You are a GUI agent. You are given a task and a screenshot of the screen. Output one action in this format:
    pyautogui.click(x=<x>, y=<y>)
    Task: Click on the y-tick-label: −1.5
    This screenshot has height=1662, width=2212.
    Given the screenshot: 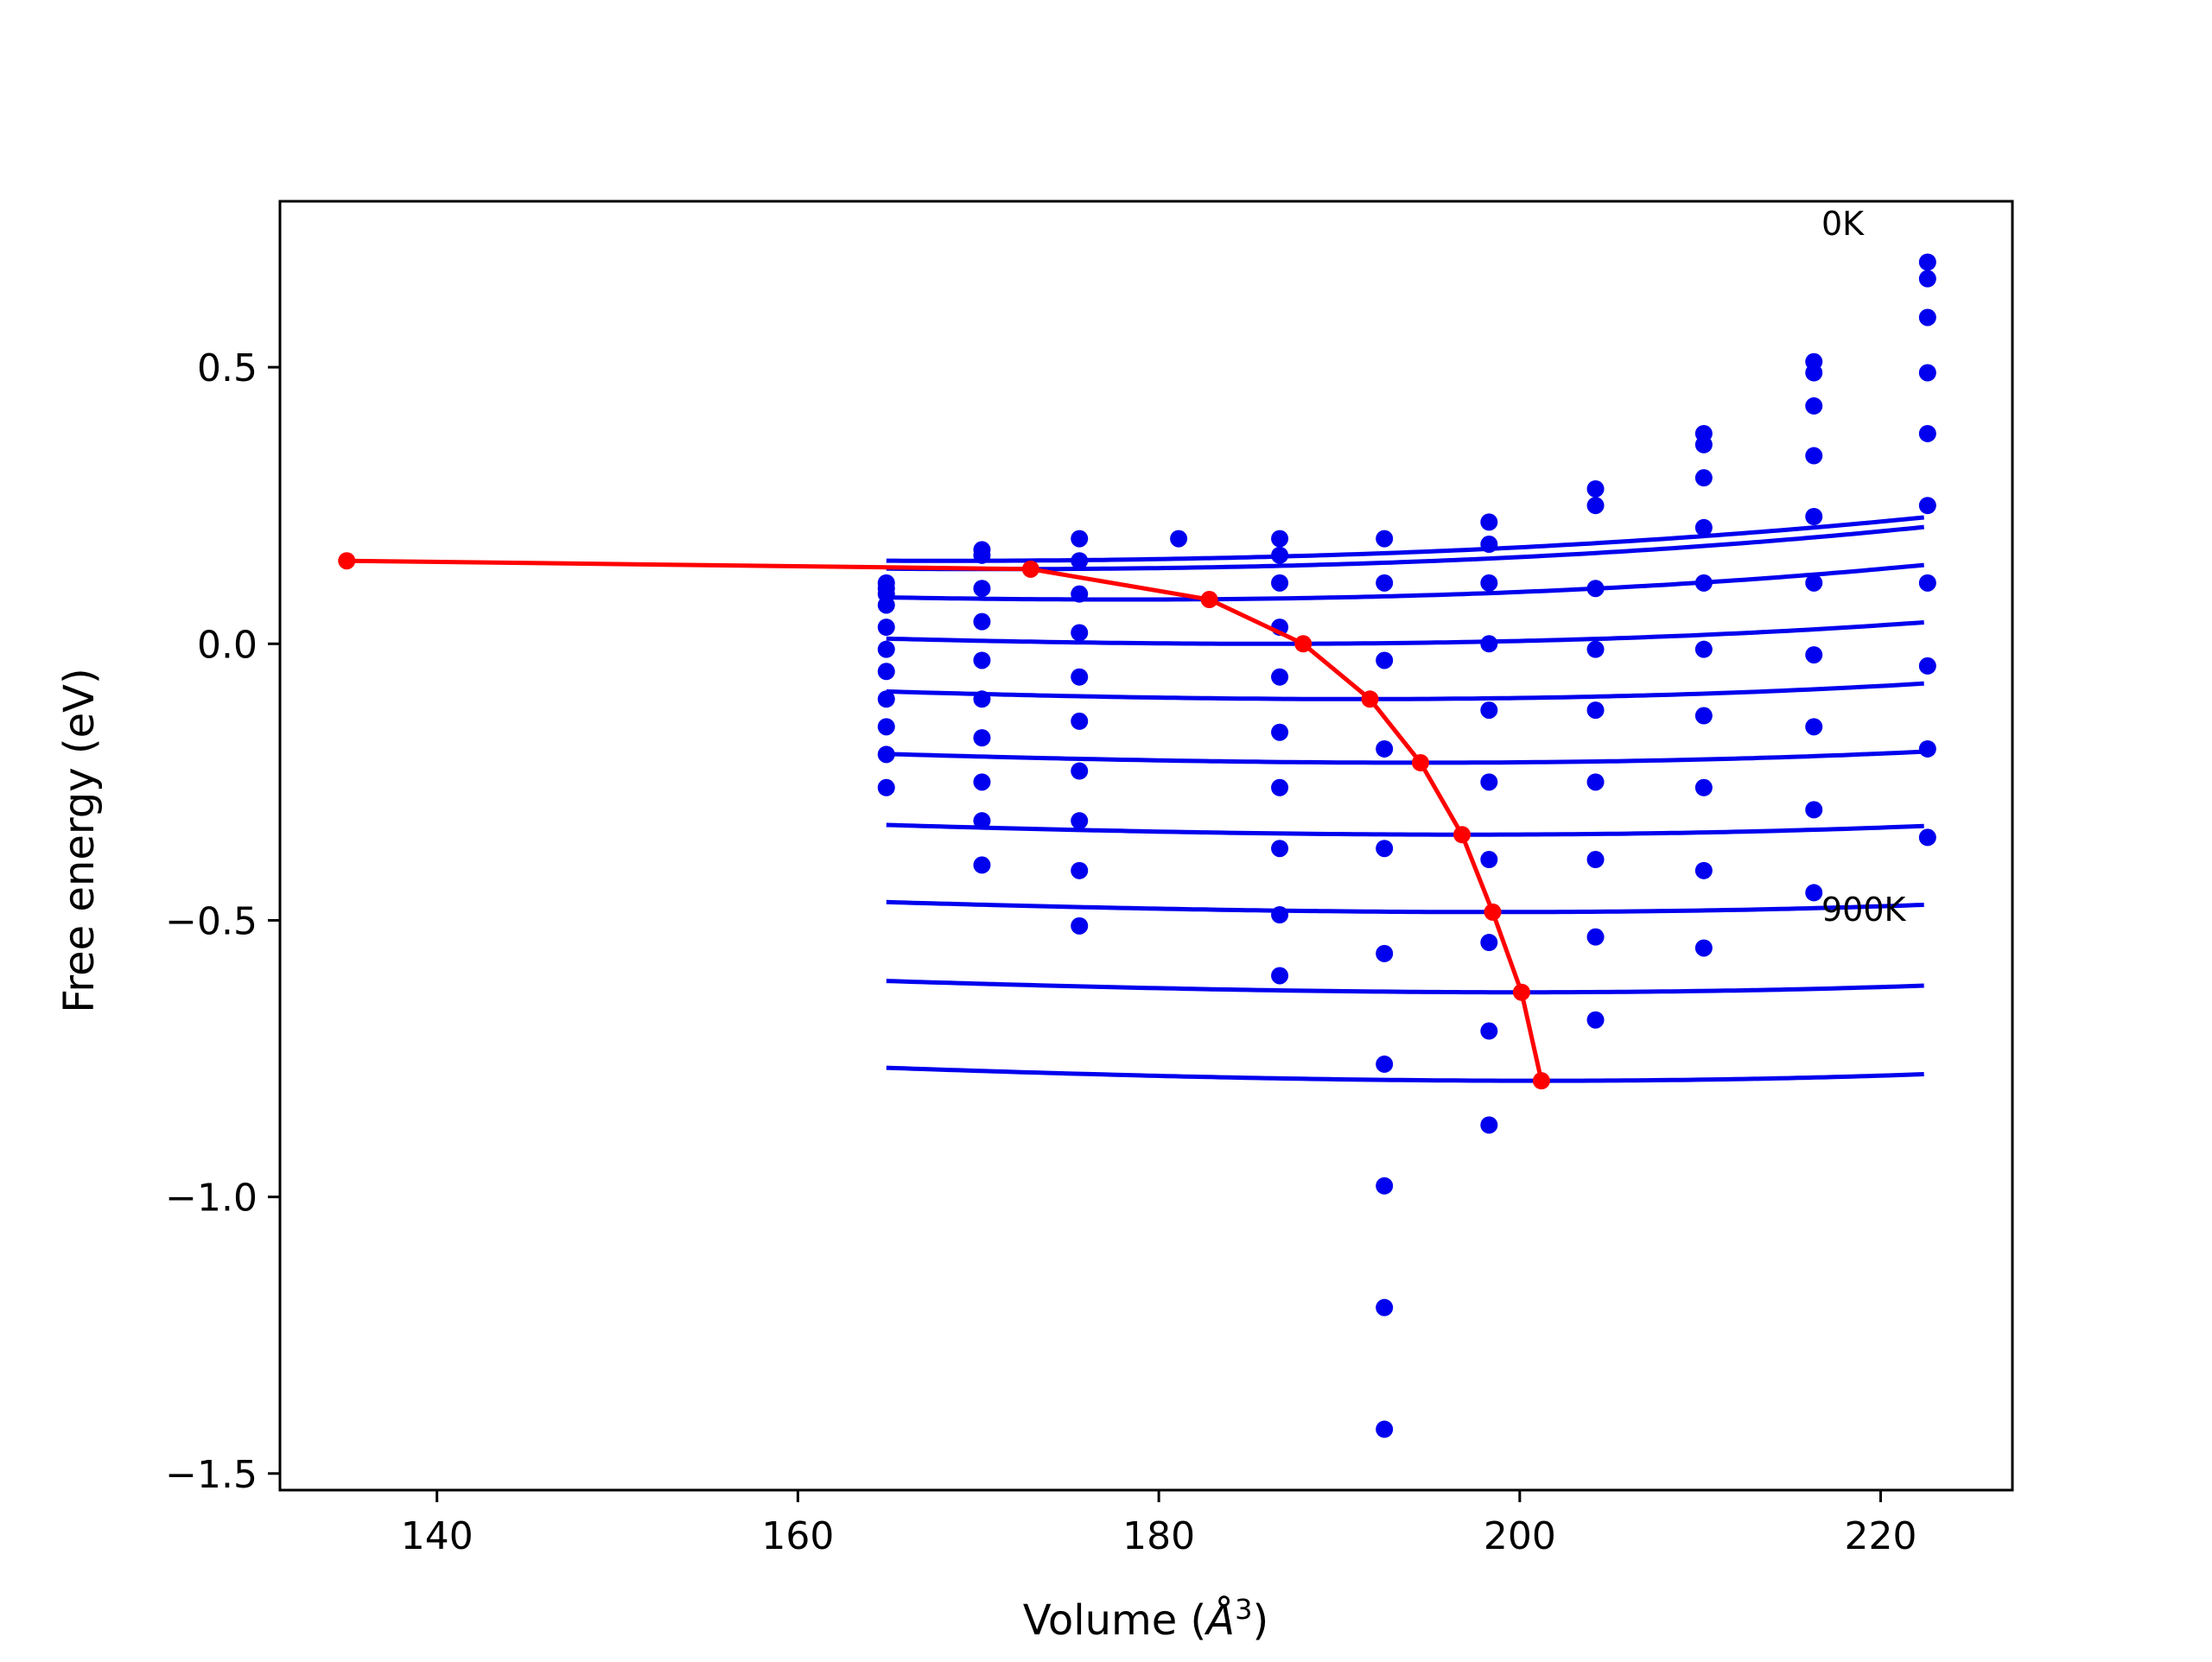 What is the action you would take?
    pyautogui.click(x=211, y=1475)
    